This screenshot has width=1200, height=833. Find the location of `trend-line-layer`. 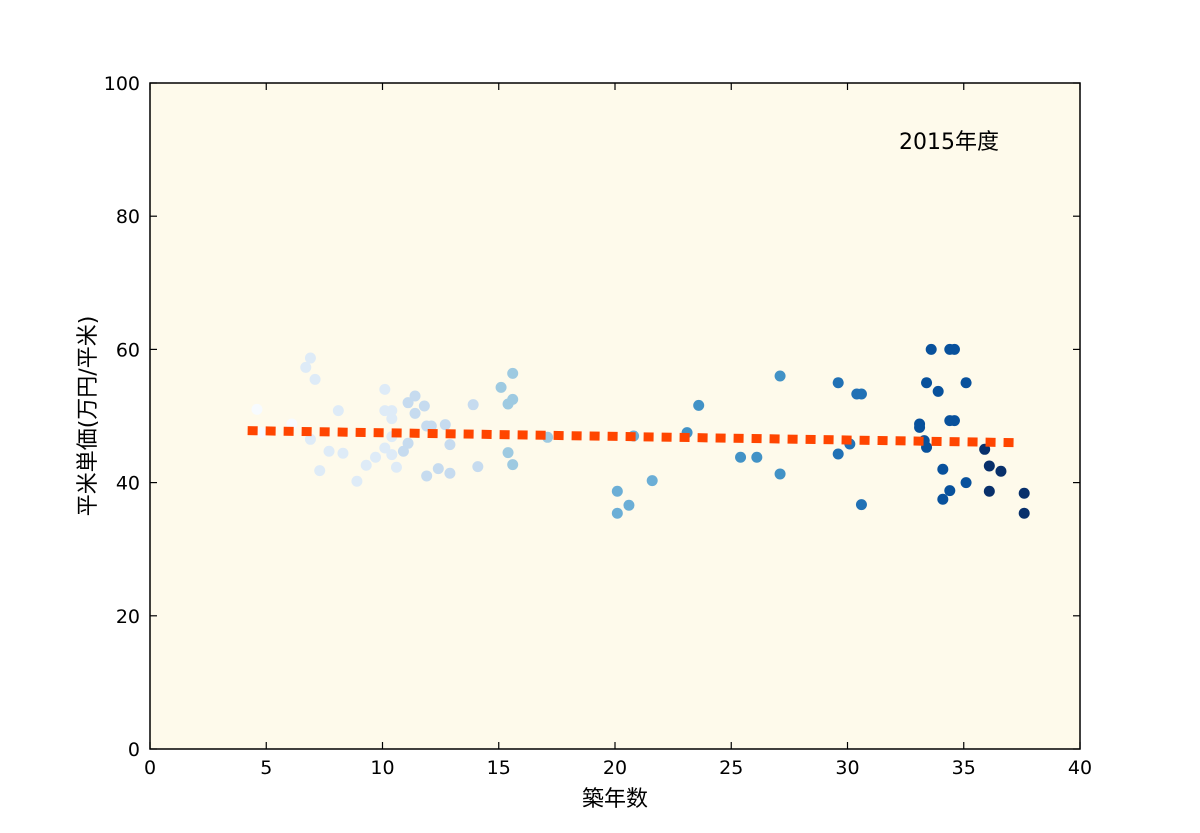

trend-line-layer is located at coordinates (631, 437).